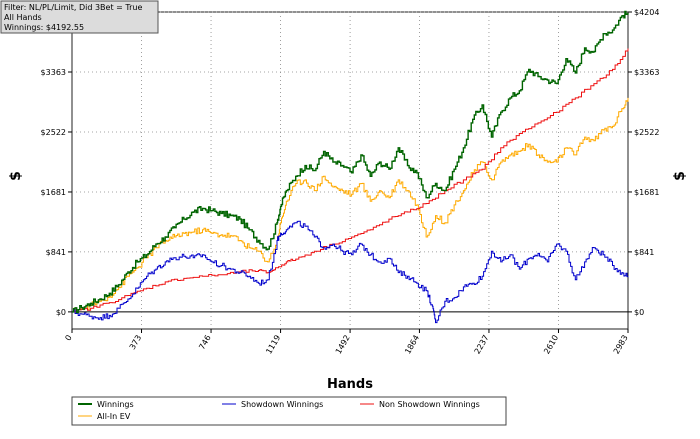  What do you see at coordinates (482, 345) in the screenshot?
I see `x-tick-label: 2237` at bounding box center [482, 345].